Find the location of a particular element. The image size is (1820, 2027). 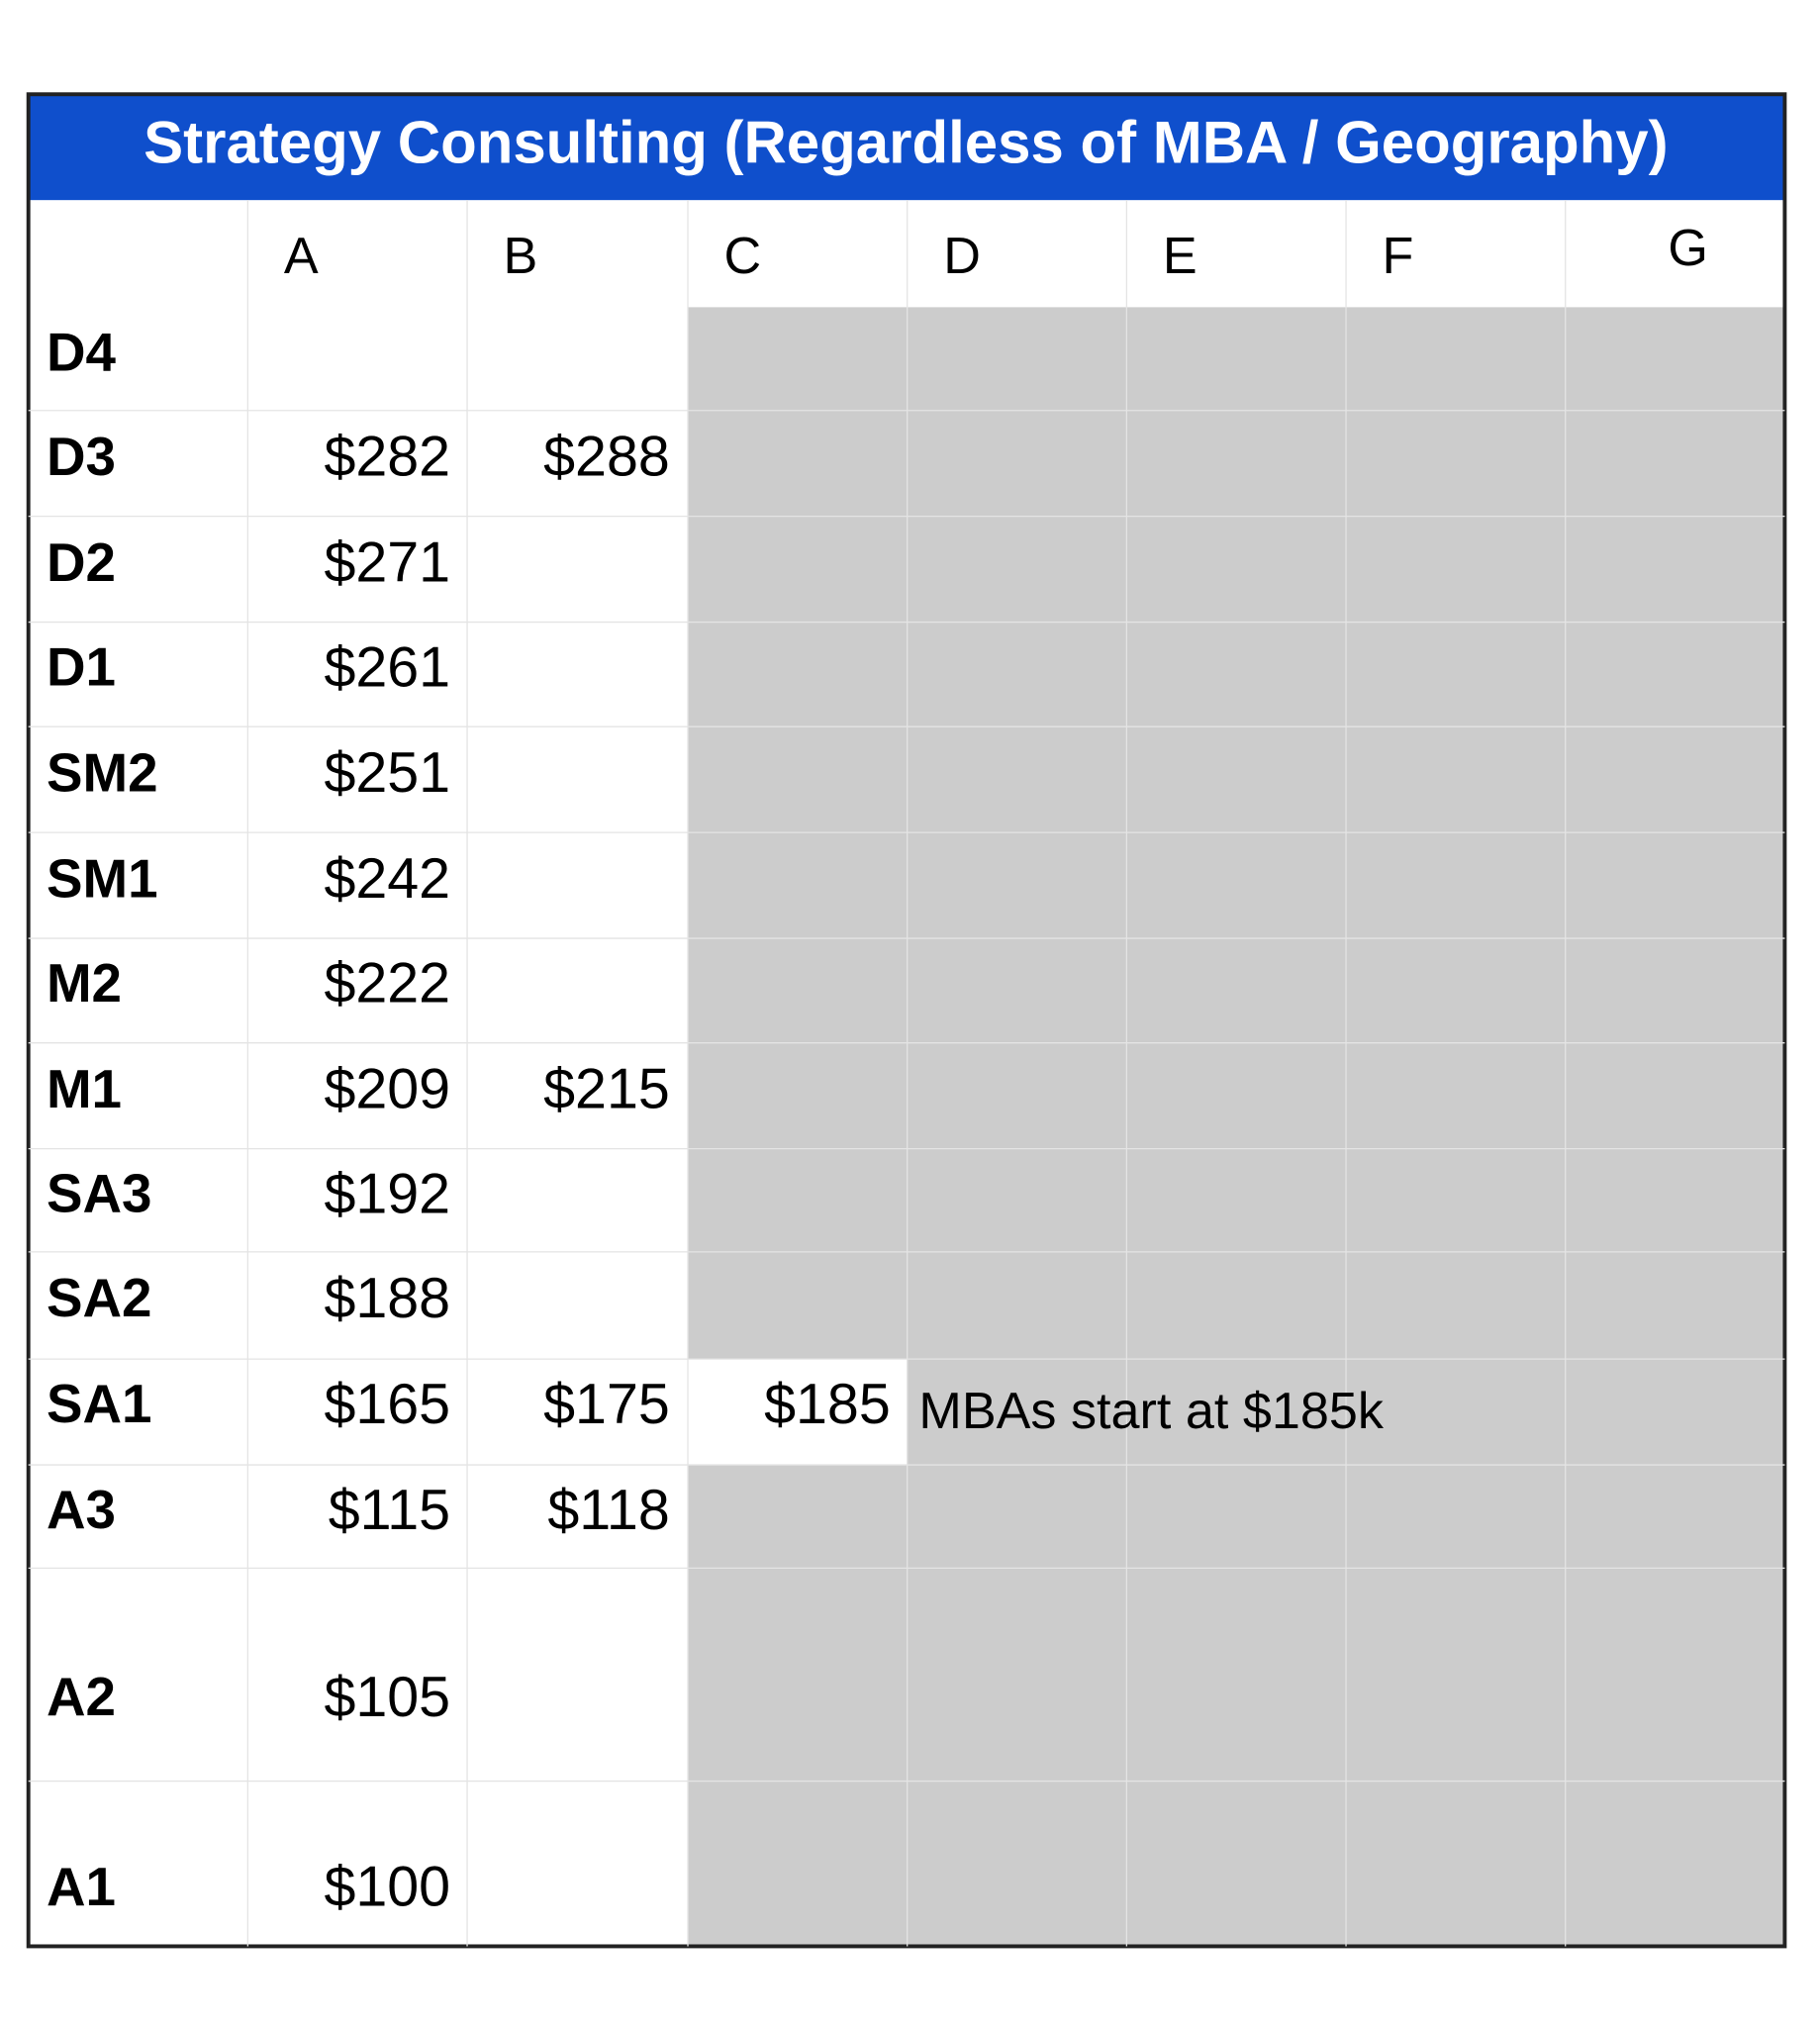

title-bar is located at coordinates (906, 147).